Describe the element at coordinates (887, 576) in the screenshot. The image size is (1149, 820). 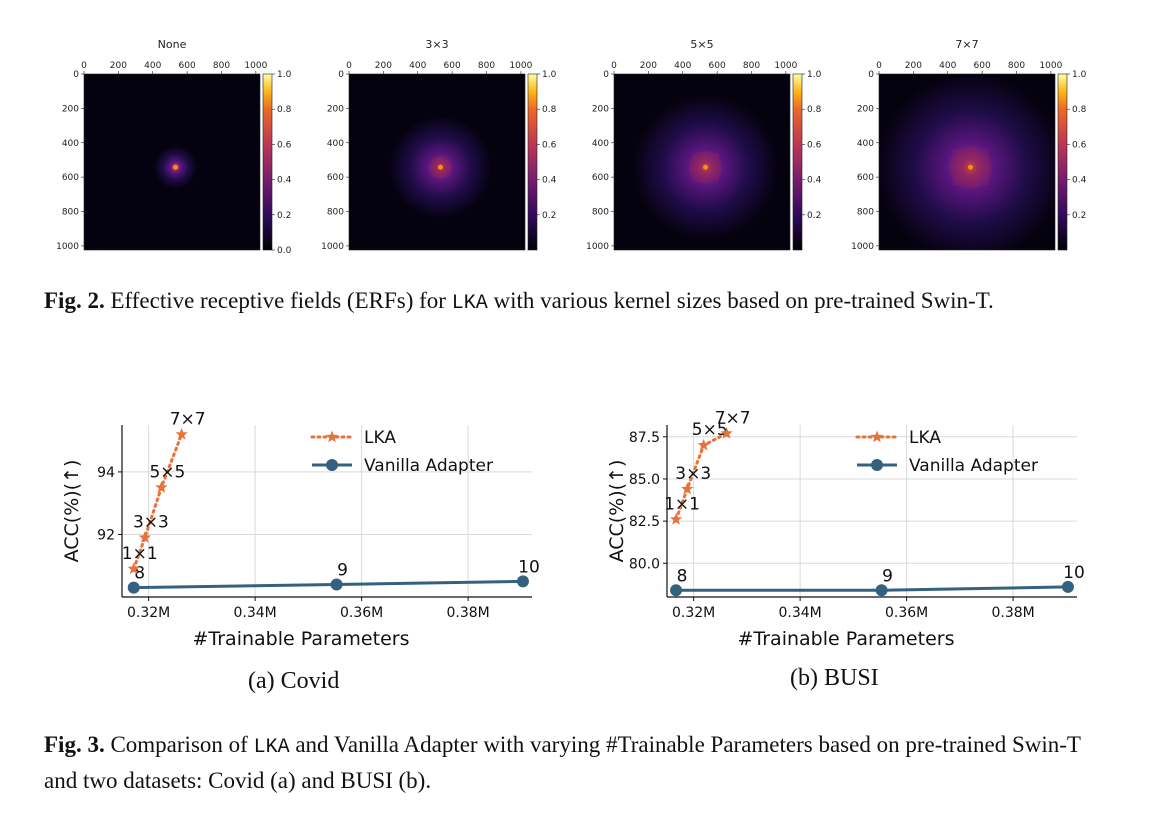
I see `vanilla-adapter-point-label: 9` at that location.